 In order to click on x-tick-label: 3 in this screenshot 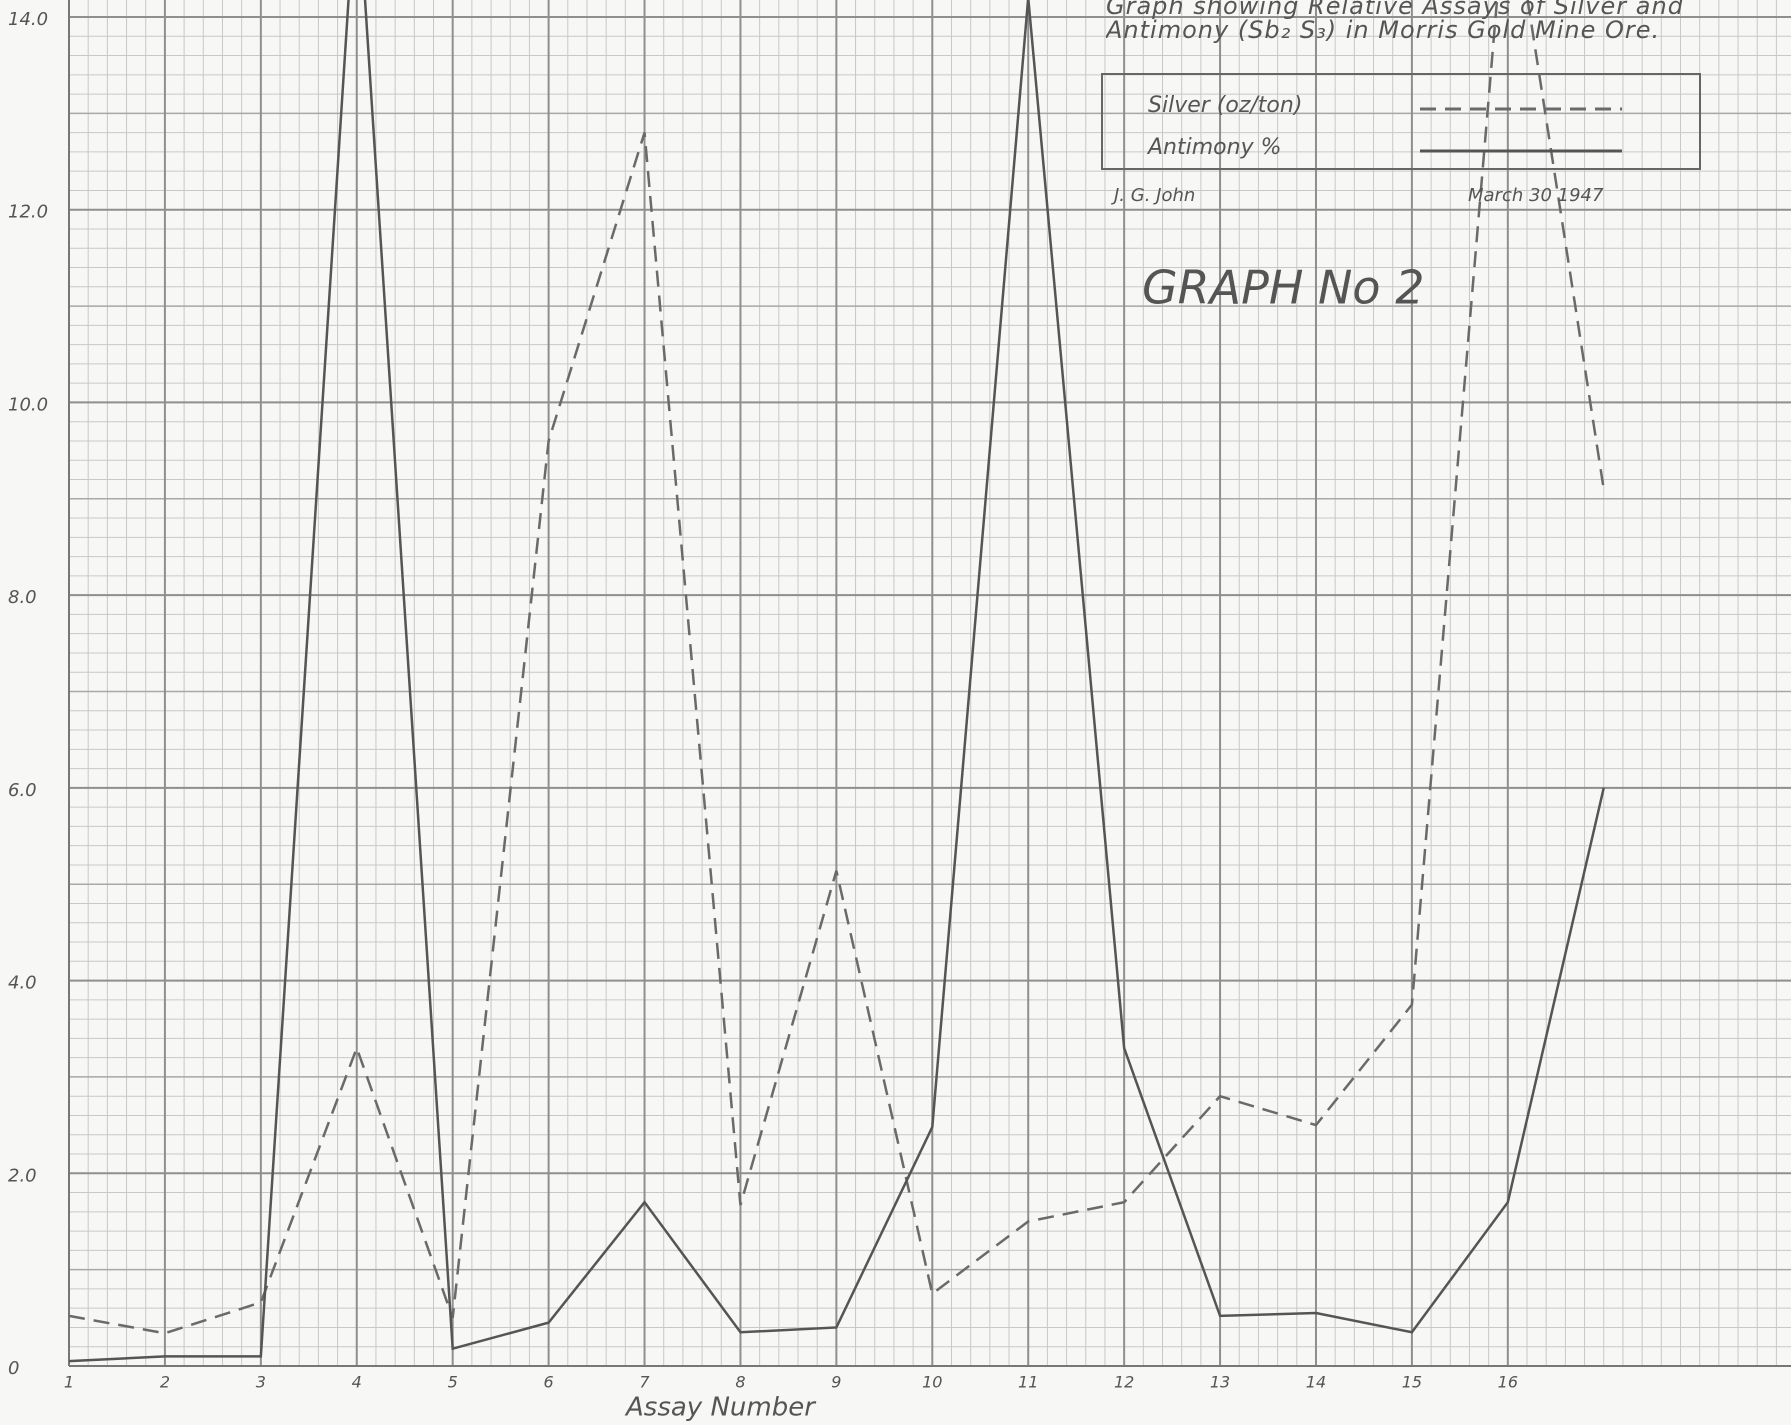, I will do `click(261, 1382)`.